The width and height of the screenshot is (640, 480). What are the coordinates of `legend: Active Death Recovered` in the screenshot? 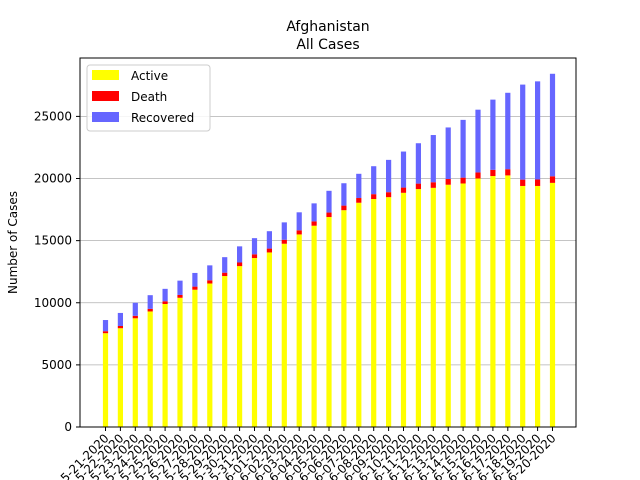 It's located at (148, 98).